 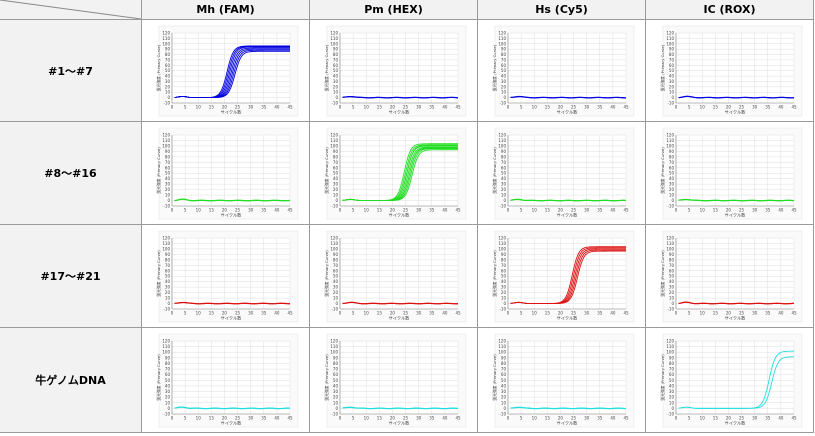 I want to click on column-header-3: Hs (Cy5), so click(x=562, y=10).